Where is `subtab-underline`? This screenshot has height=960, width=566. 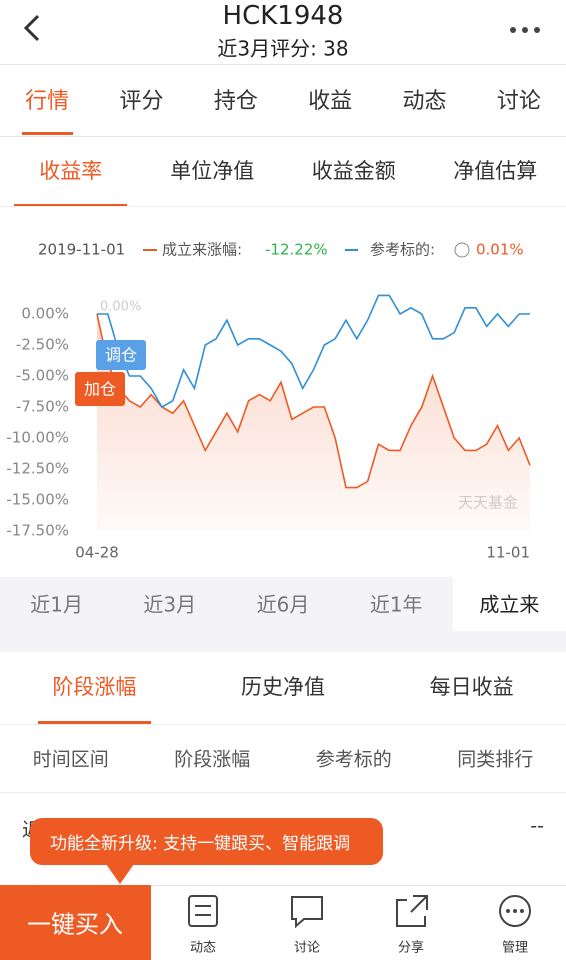
subtab-underline is located at coordinates (70, 205).